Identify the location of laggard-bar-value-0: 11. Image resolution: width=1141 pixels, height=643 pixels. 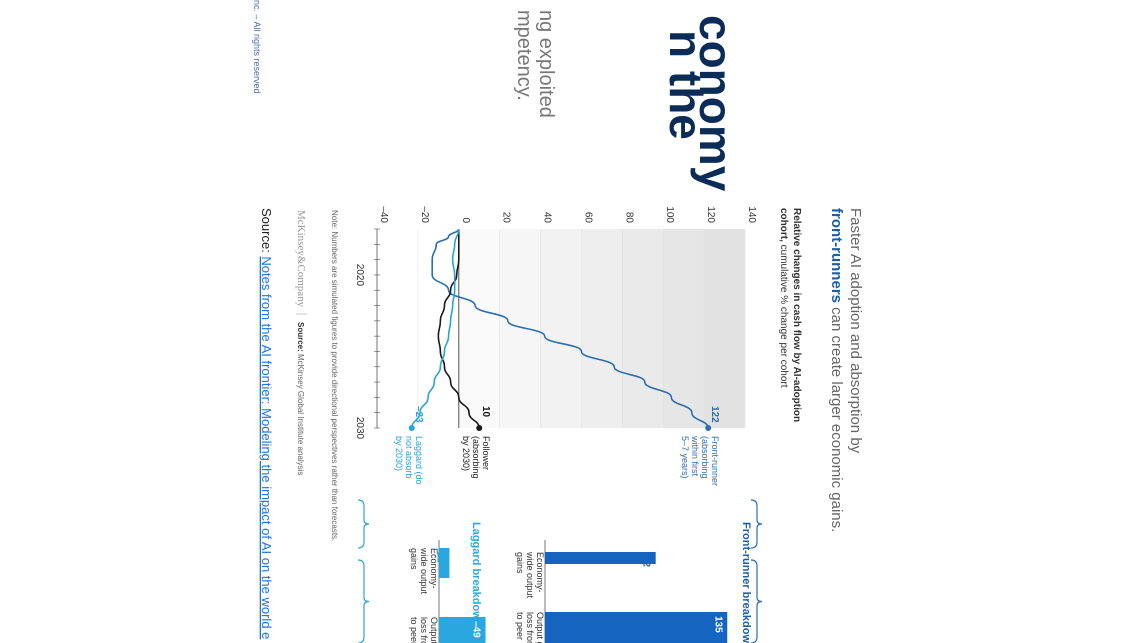
(439, 557).